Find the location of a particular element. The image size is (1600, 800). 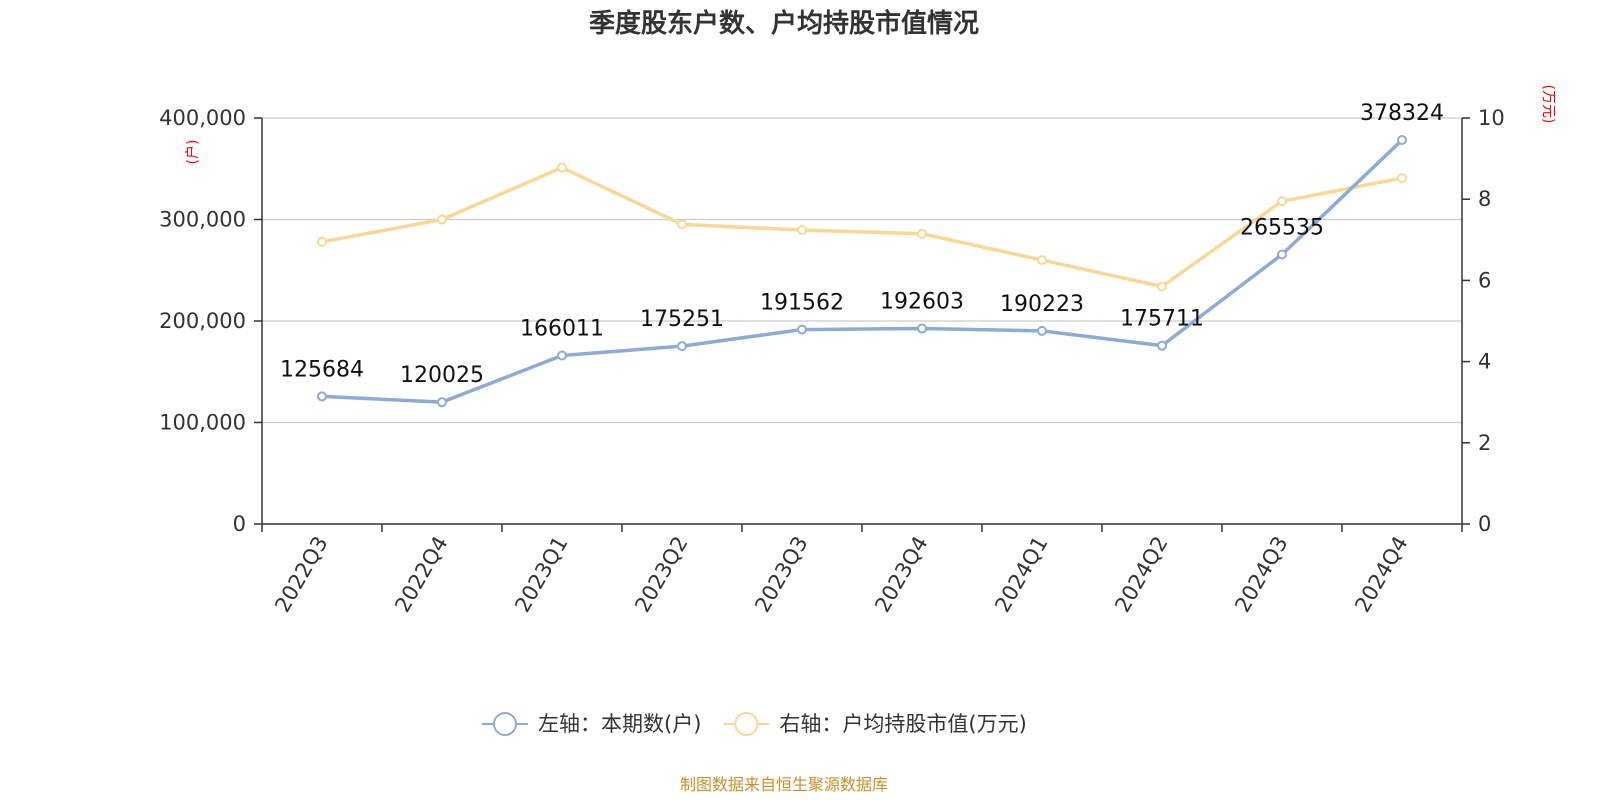

left-axis-tick-label: 100,000 is located at coordinates (202, 423).